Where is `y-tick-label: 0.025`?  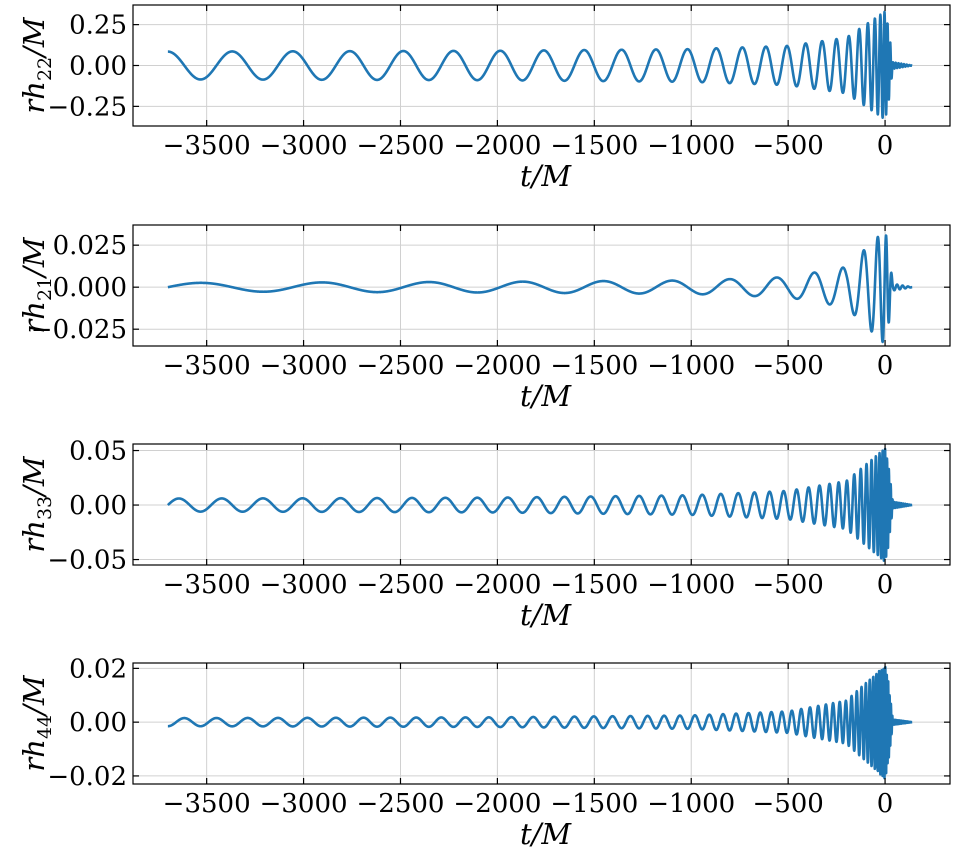 y-tick-label: 0.025 is located at coordinates (90, 246).